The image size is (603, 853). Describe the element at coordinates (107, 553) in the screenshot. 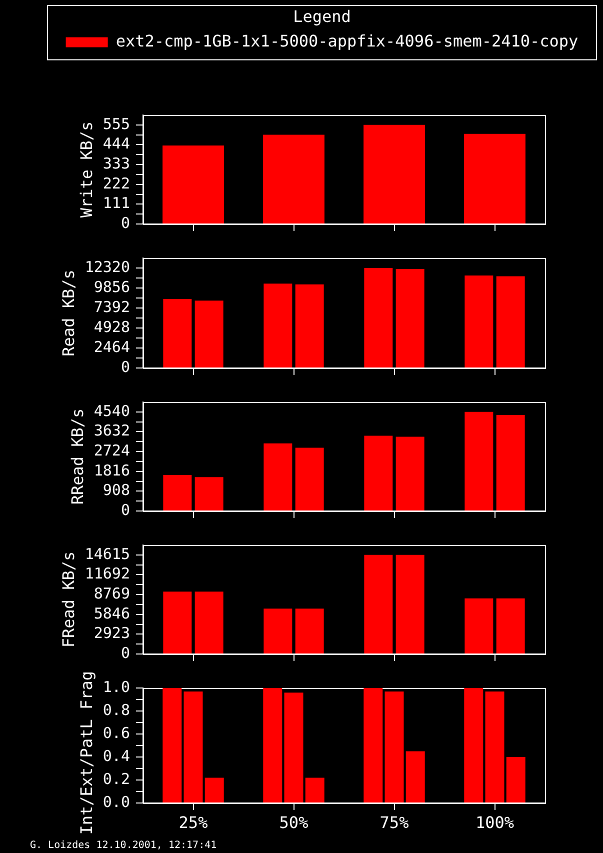

I see `y-tick-label: 14615` at that location.